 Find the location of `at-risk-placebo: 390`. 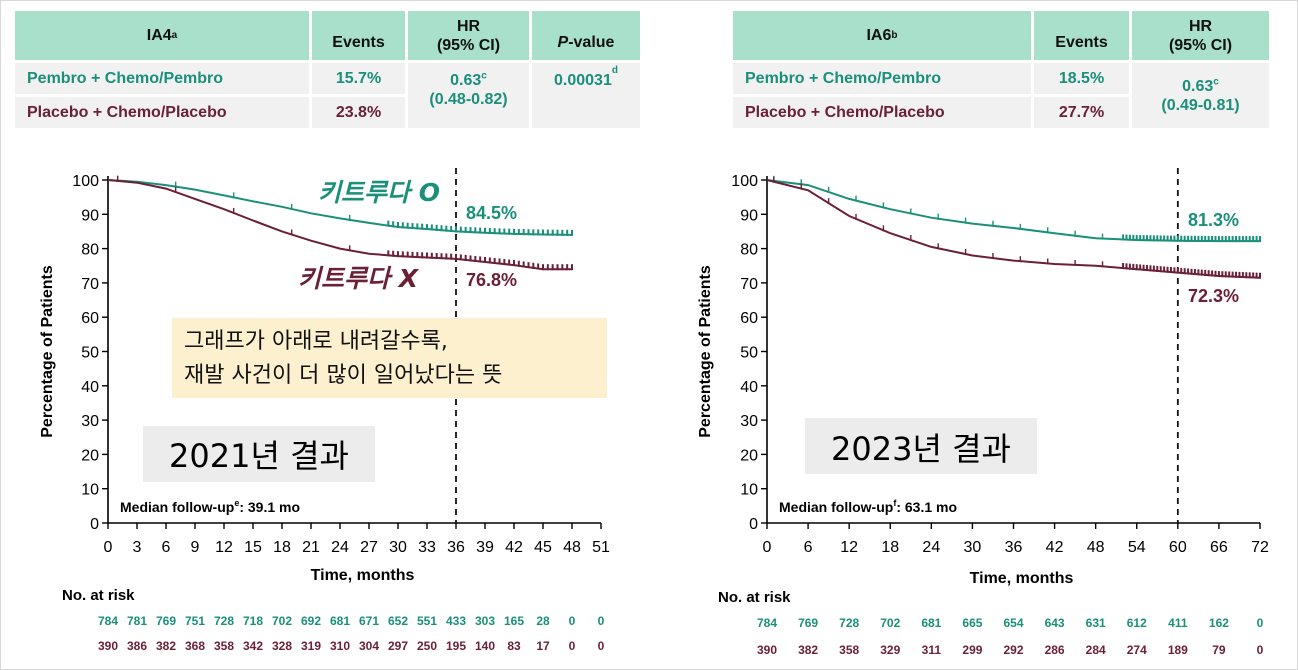

at-risk-placebo: 390 is located at coordinates (767, 650).